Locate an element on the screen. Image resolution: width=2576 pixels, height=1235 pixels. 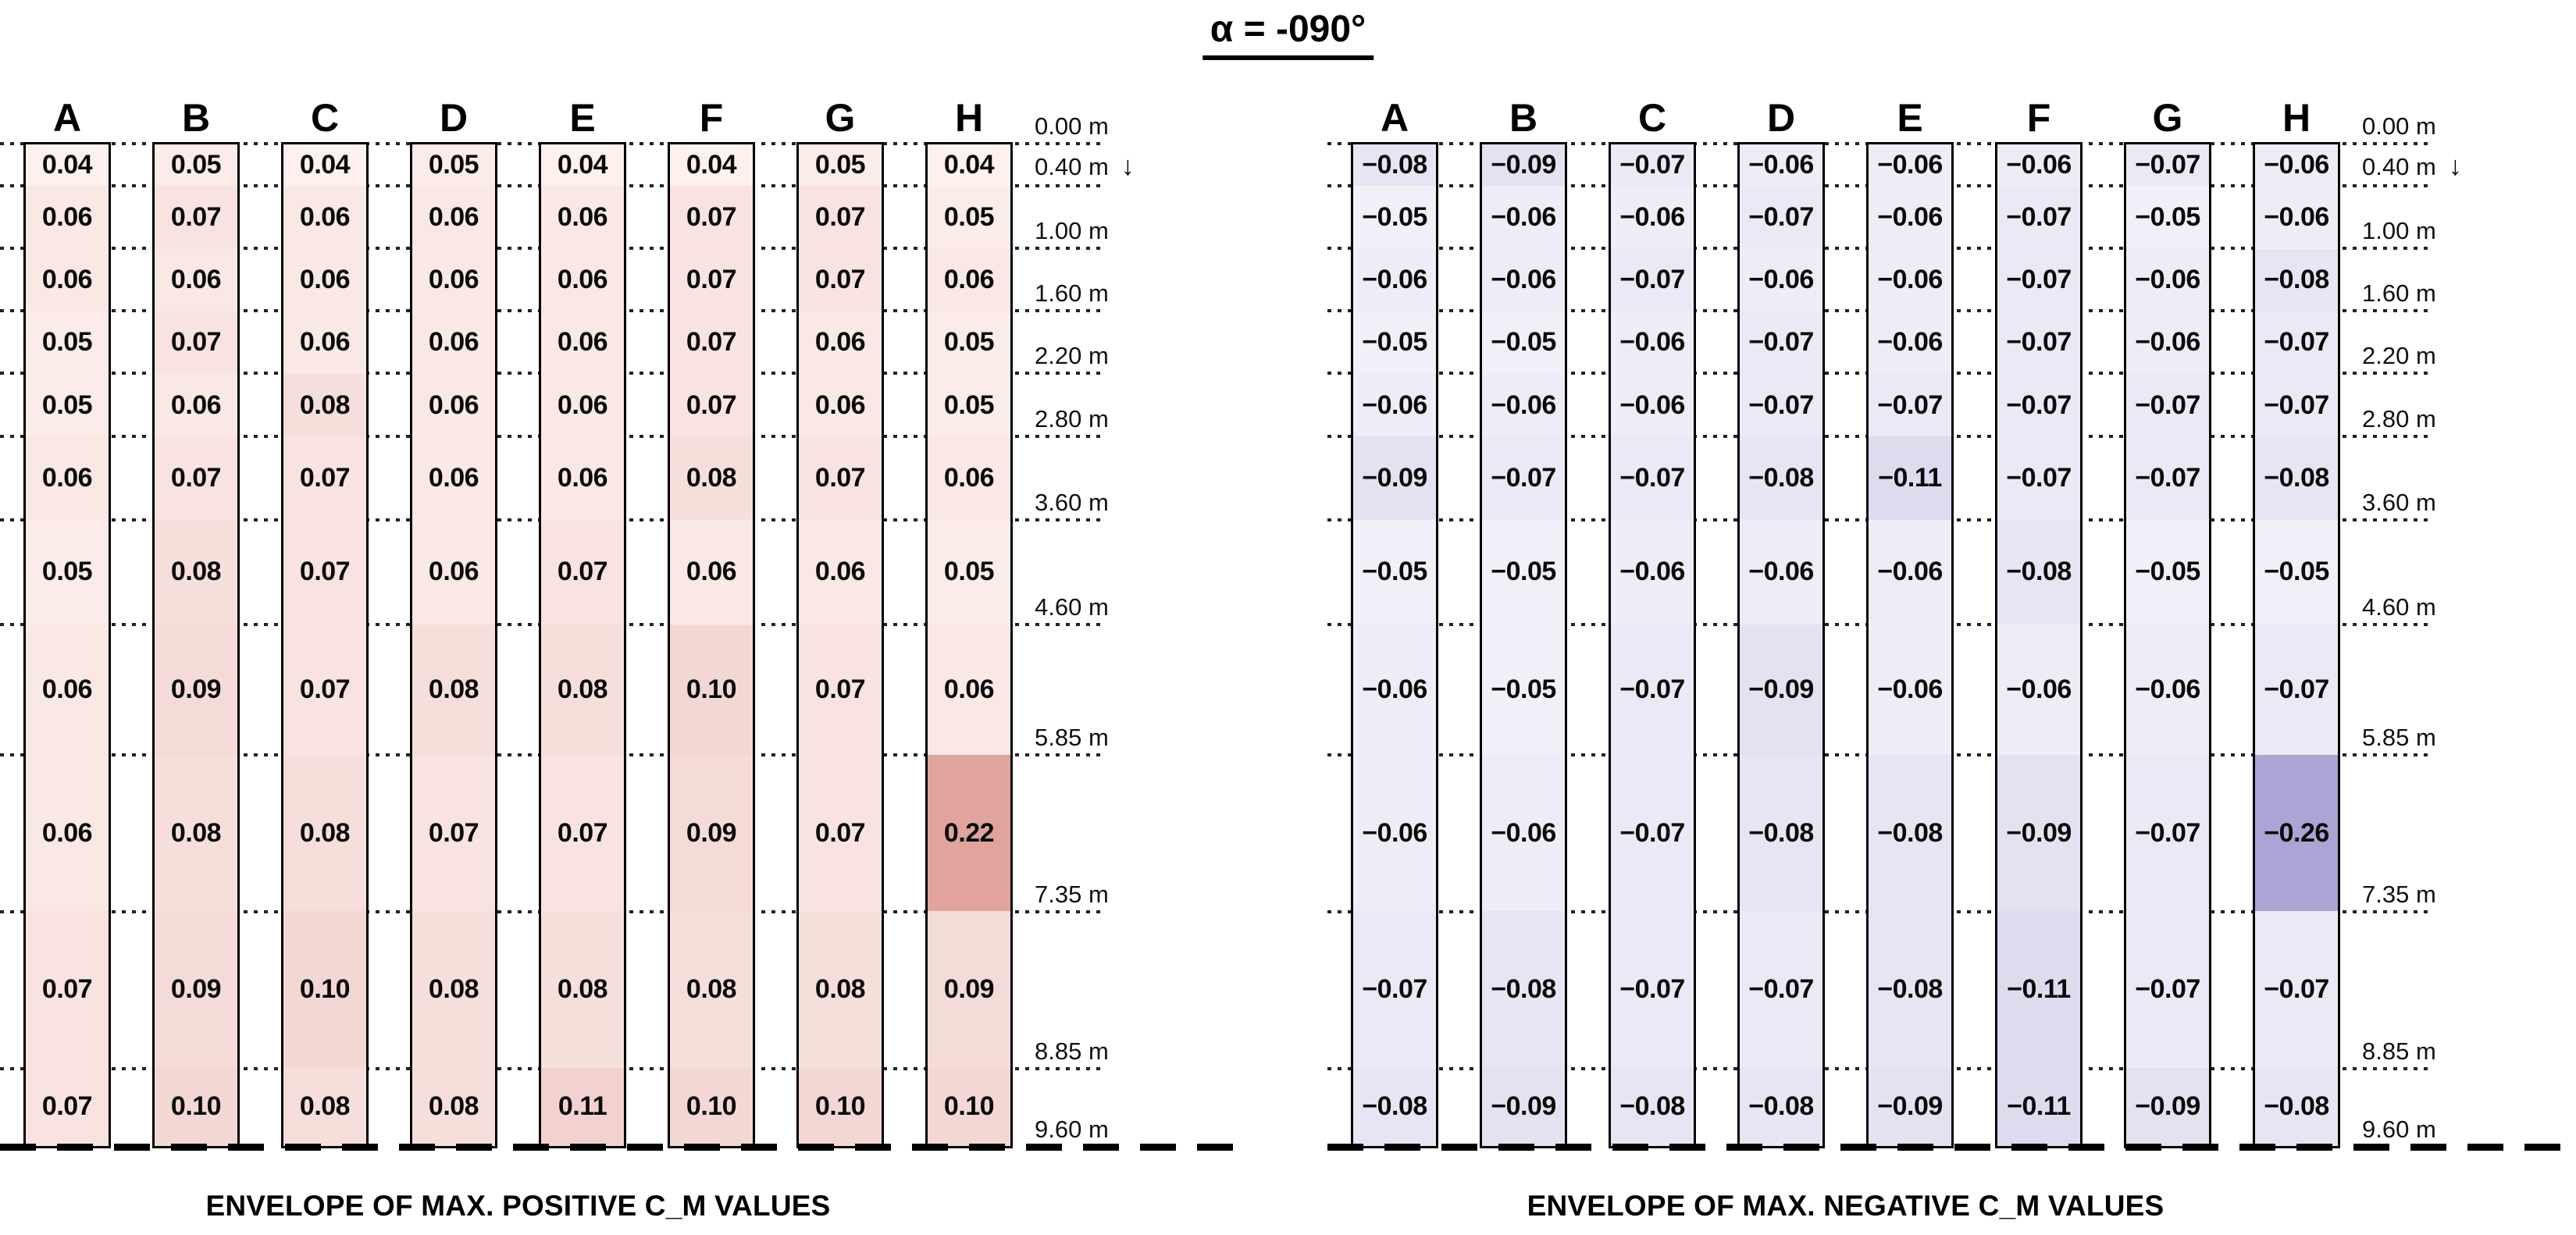
depth-label: 1.60 m is located at coordinates (1072, 293).